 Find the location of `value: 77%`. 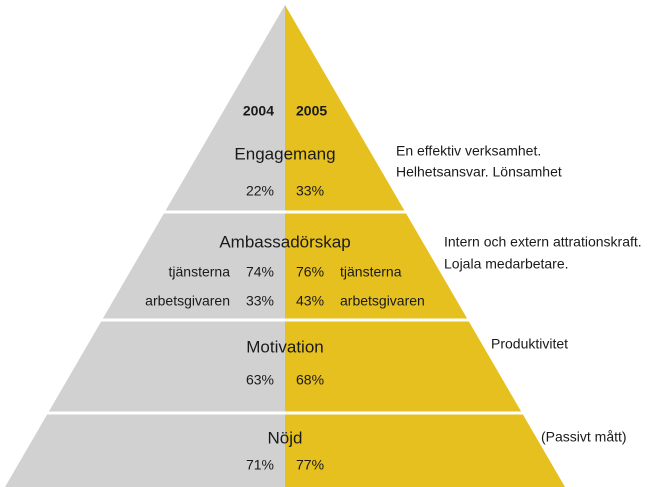

value: 77% is located at coordinates (310, 465).